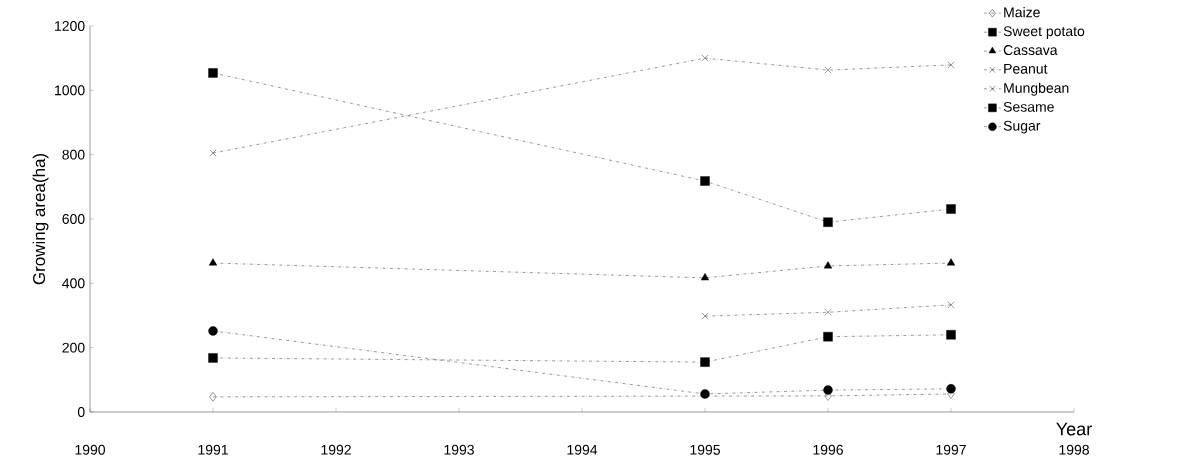 The image size is (1180, 475). I want to click on x-tick-label: 1990, so click(90, 449).